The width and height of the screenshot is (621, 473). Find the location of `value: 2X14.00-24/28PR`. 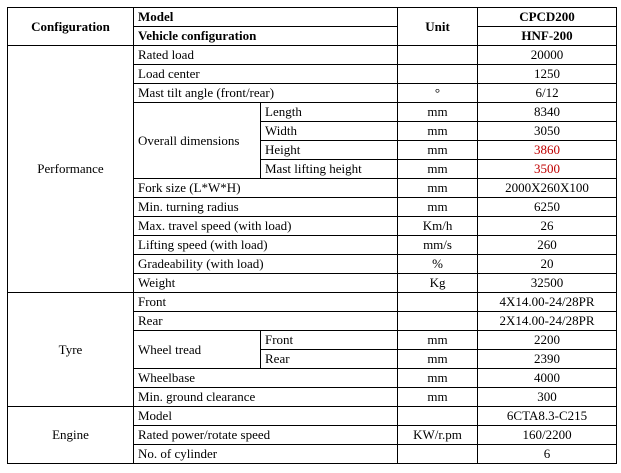

value: 2X14.00-24/28PR is located at coordinates (547, 321).